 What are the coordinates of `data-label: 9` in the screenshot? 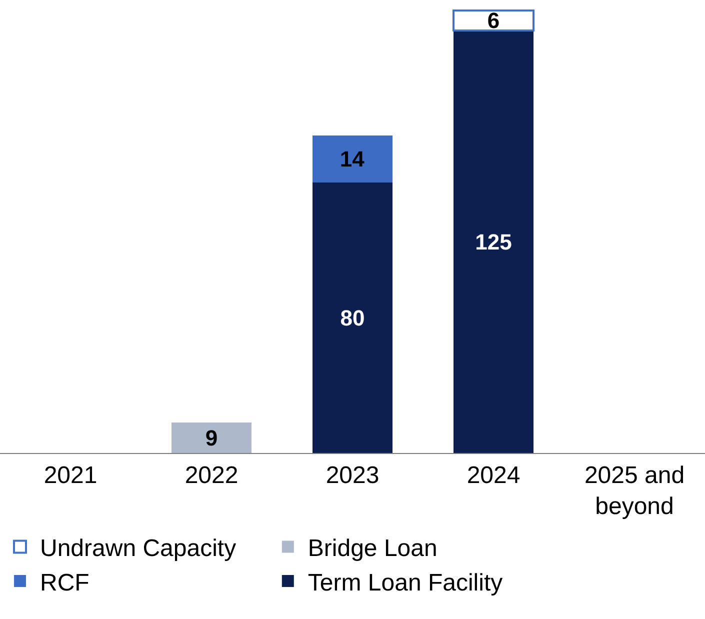 It's located at (211, 437).